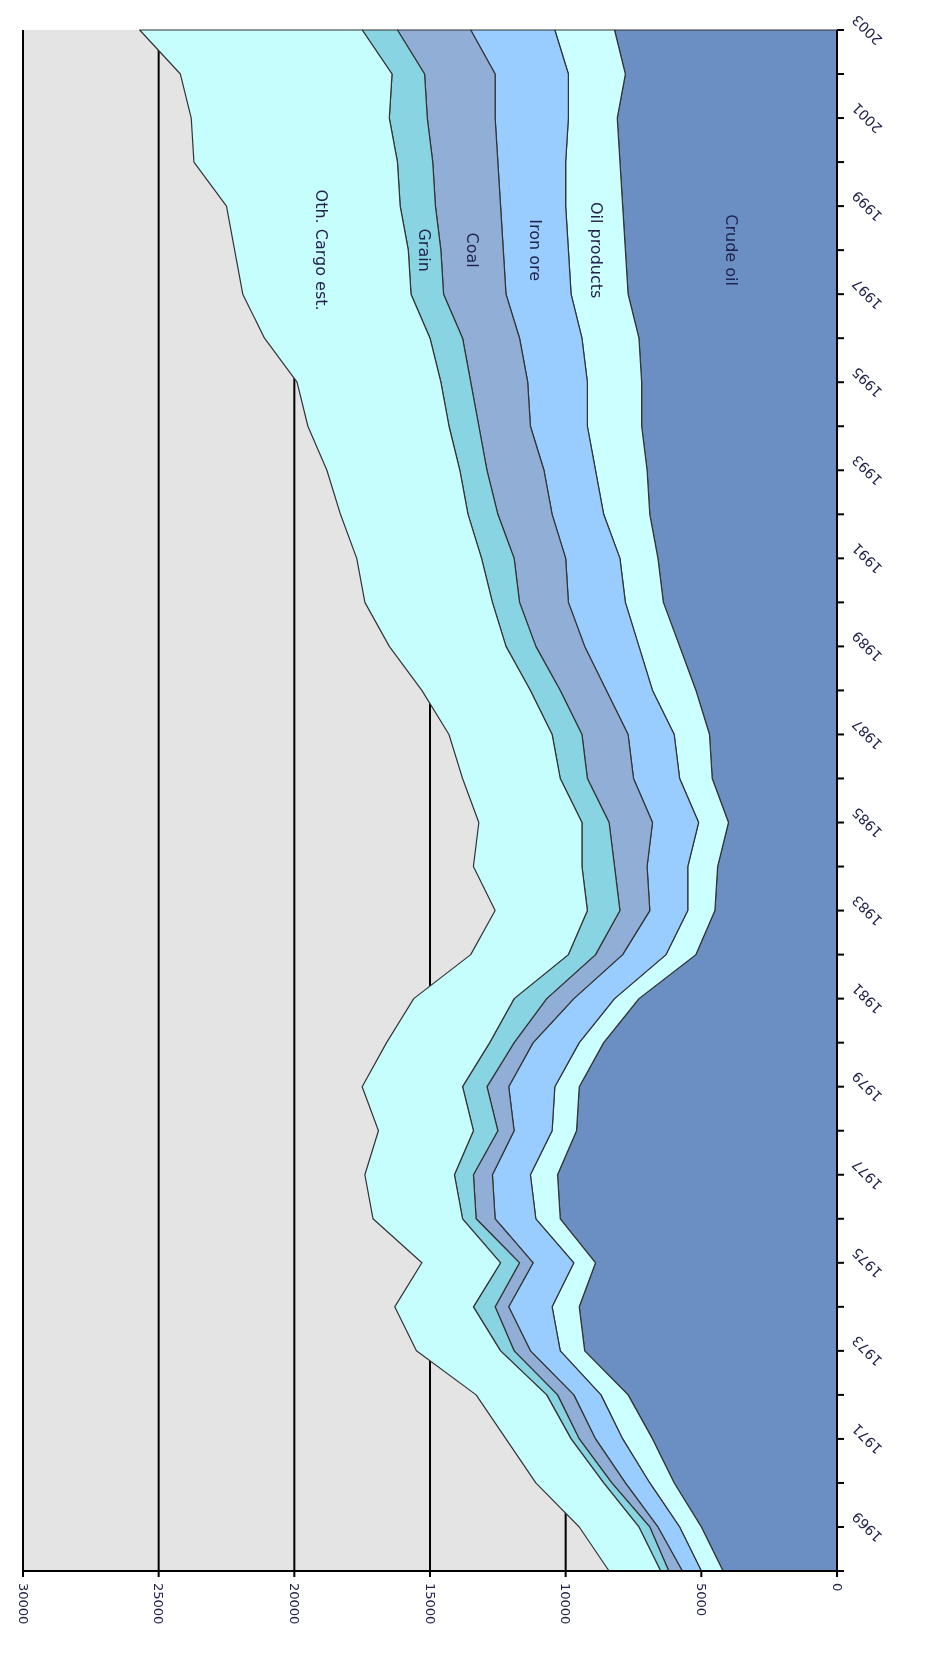 The width and height of the screenshot is (946, 1668). Describe the element at coordinates (159, 1604) in the screenshot. I see `x-tick-label: 25000` at that location.